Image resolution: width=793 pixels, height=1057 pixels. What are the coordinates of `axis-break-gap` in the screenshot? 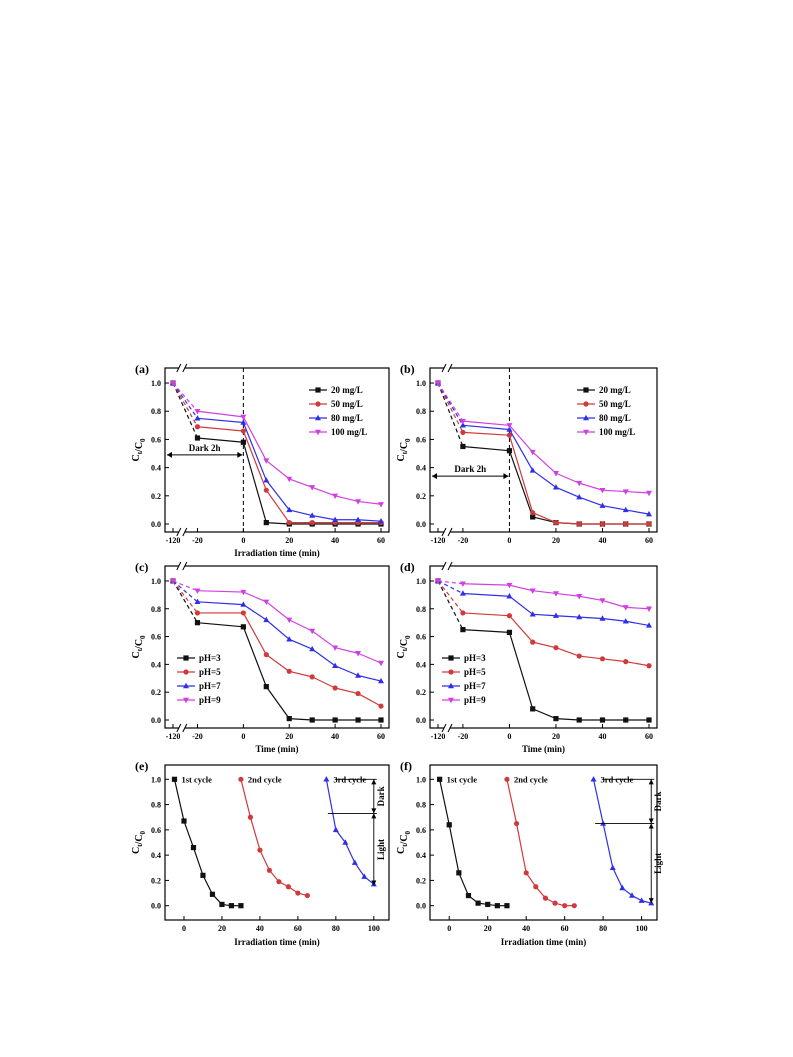 It's located at (447, 532).